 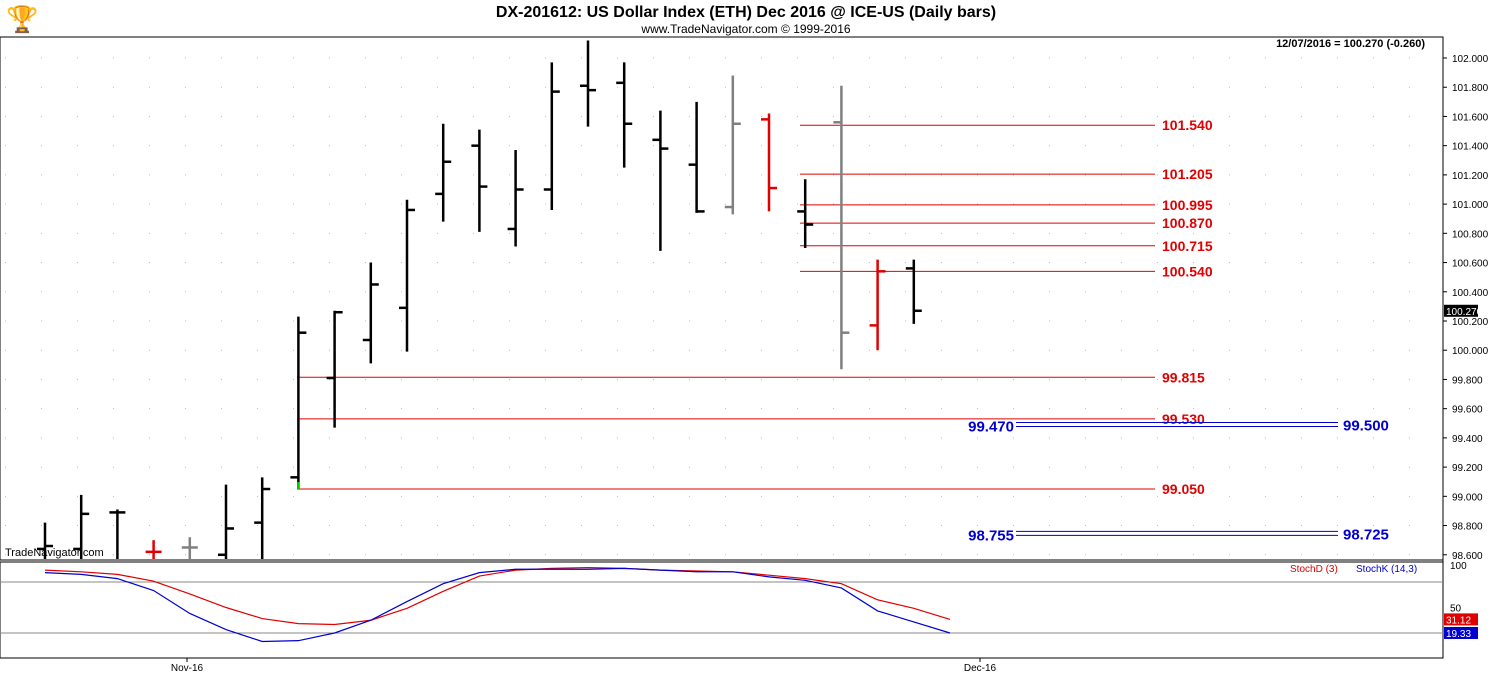 What do you see at coordinates (1470, 88) in the screenshot?
I see `y-tick-label: 101.800` at bounding box center [1470, 88].